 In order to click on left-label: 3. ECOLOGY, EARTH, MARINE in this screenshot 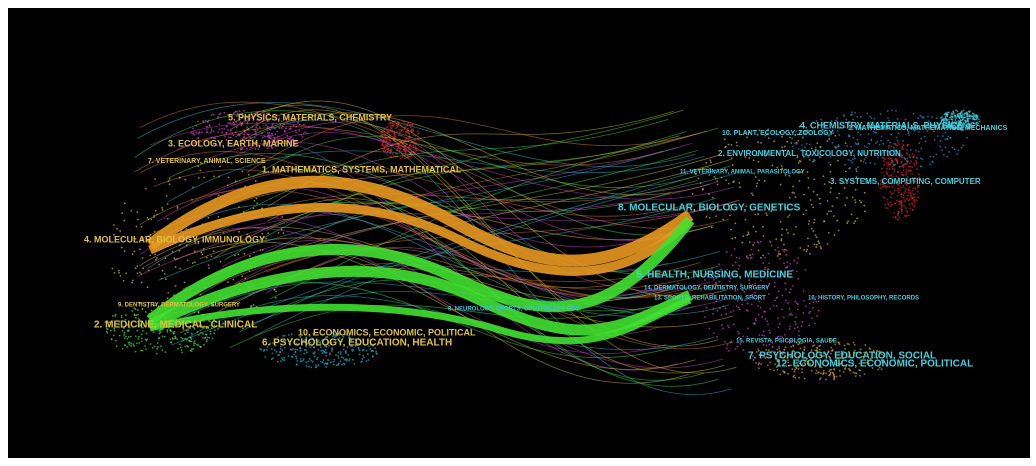, I will do `click(233, 143)`.